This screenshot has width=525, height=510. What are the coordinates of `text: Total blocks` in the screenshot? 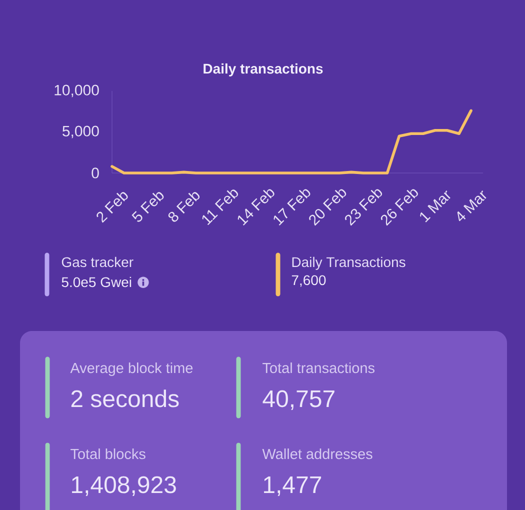 It's located at (108, 454).